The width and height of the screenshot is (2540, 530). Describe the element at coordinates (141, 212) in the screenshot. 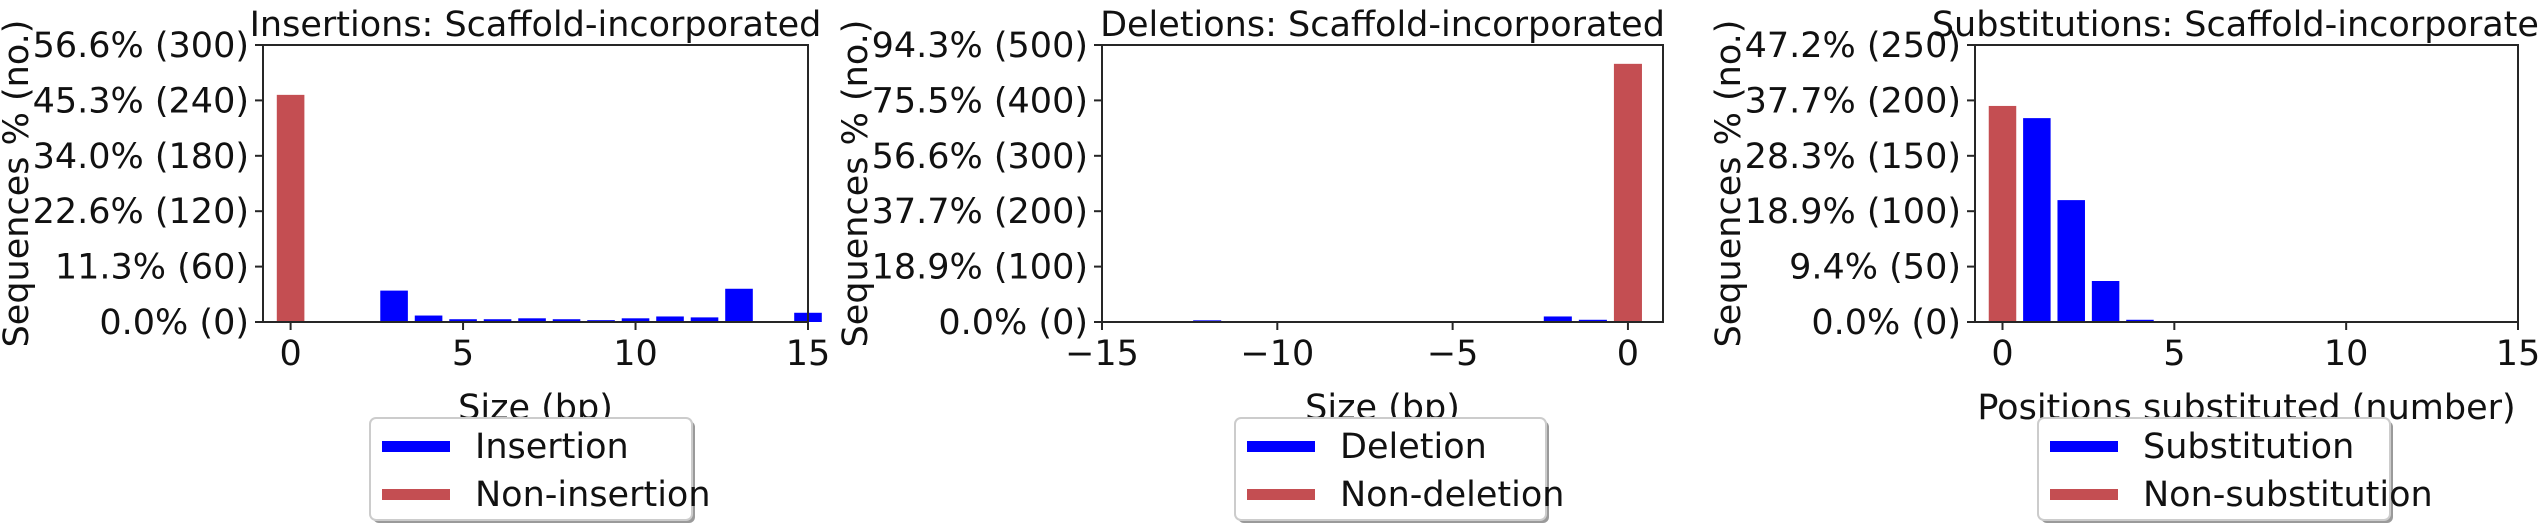

I see `y-tick-label: 22.6% (120)` at that location.